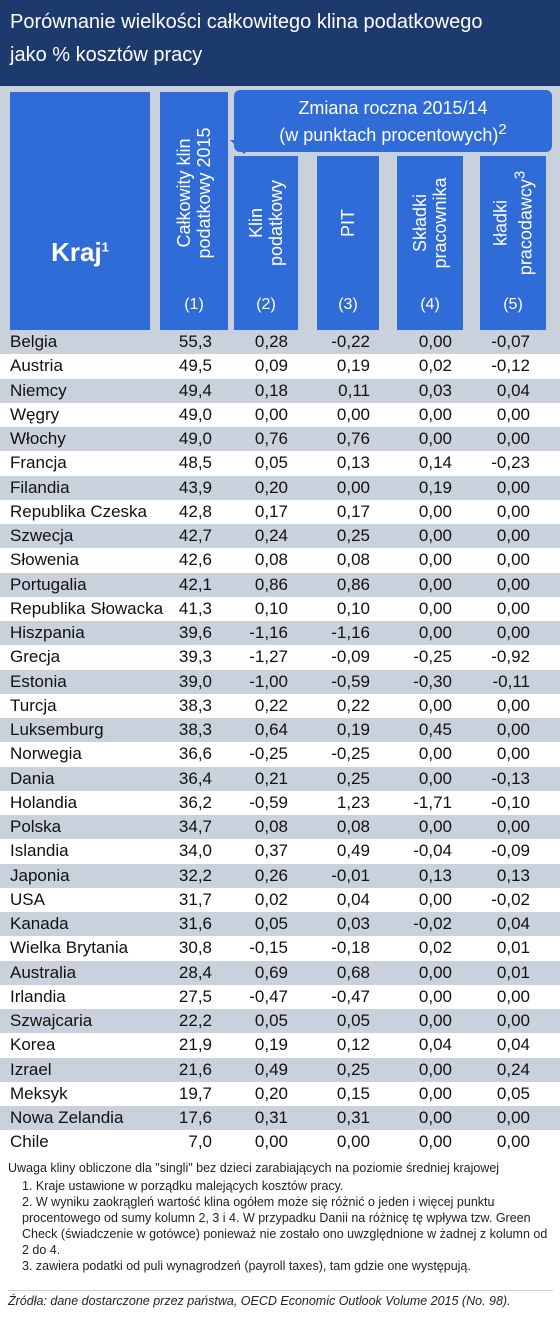 The image size is (560, 1319). I want to click on row-total-cell: 21,9, so click(195, 1045).